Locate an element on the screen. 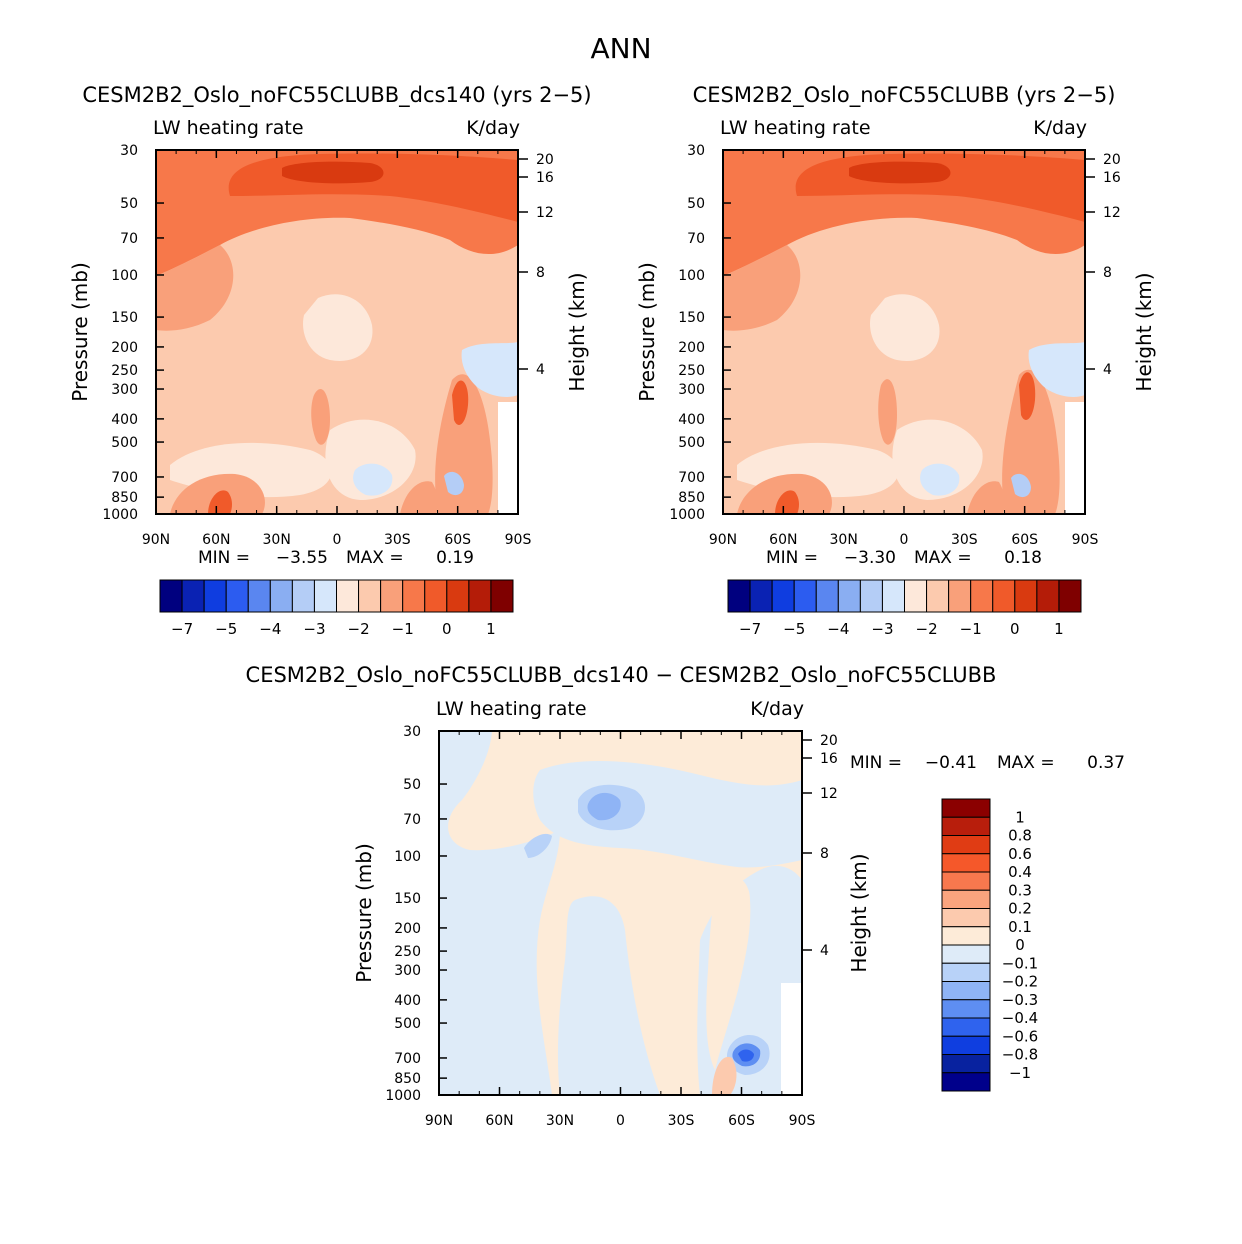 The image size is (1242, 1244). x-tick-label: 90N is located at coordinates (156, 540).